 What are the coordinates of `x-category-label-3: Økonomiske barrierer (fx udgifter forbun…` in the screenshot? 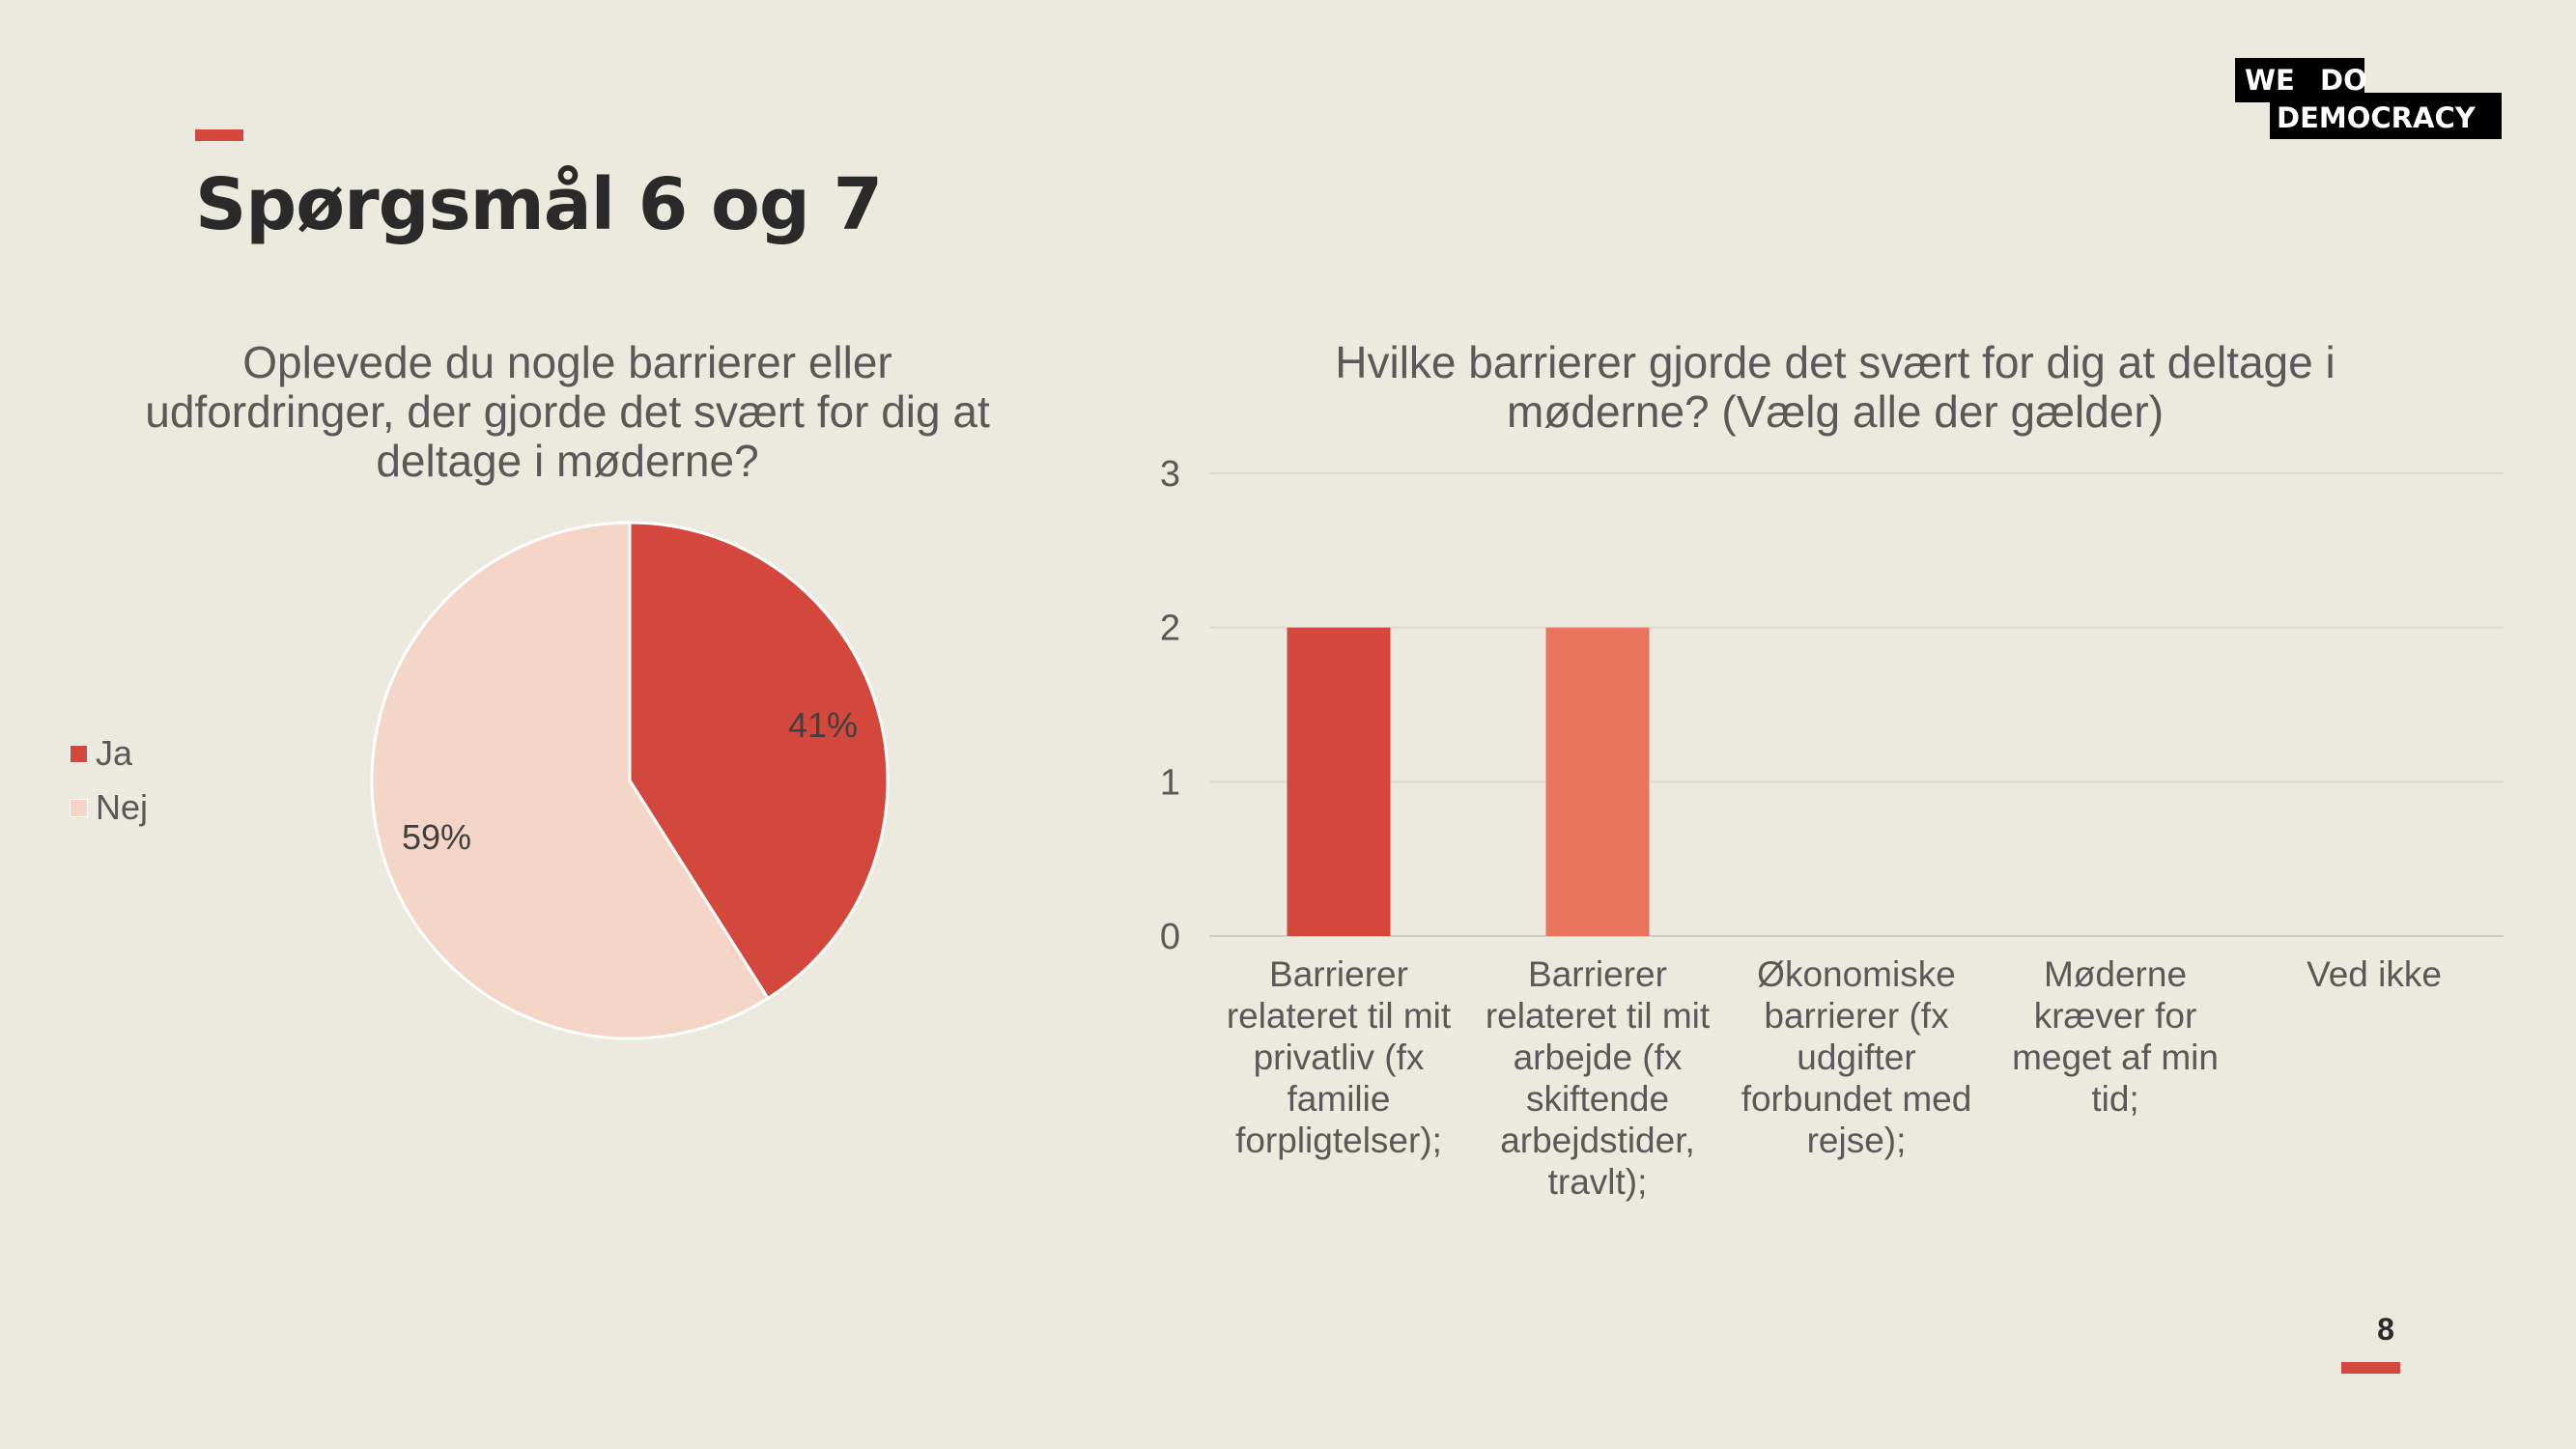 It's located at (1856, 1057).